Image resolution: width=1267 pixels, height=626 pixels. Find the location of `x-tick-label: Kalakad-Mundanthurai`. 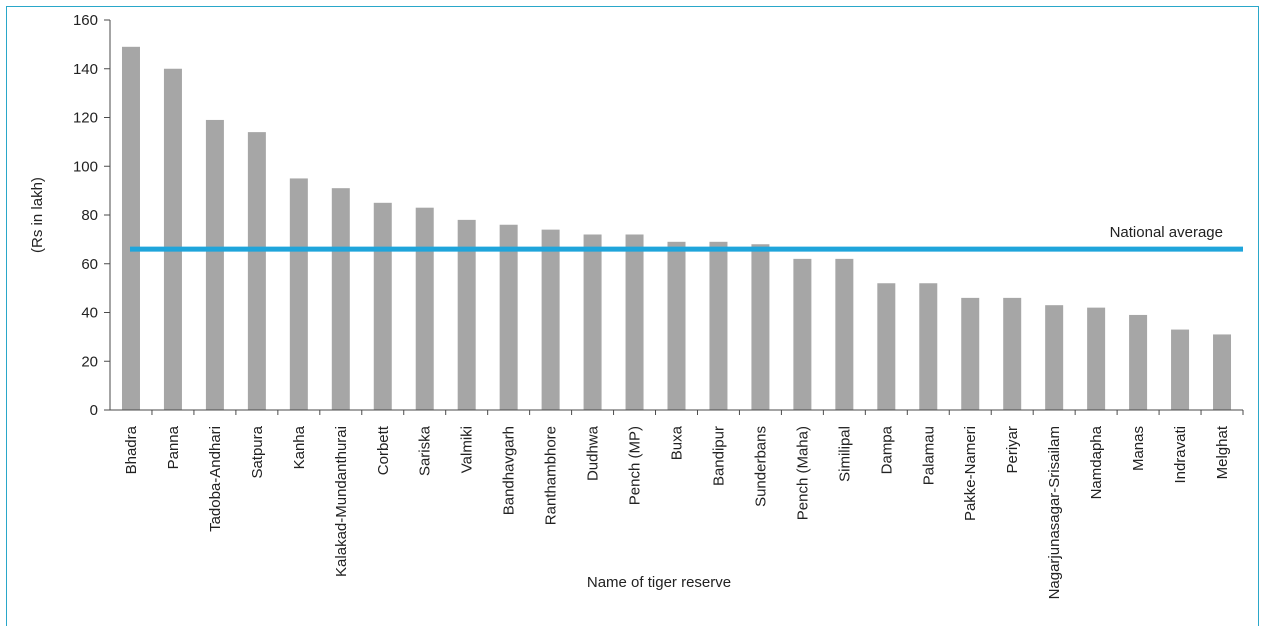

x-tick-label: Kalakad-Mundanthurai is located at coordinates (341, 501).